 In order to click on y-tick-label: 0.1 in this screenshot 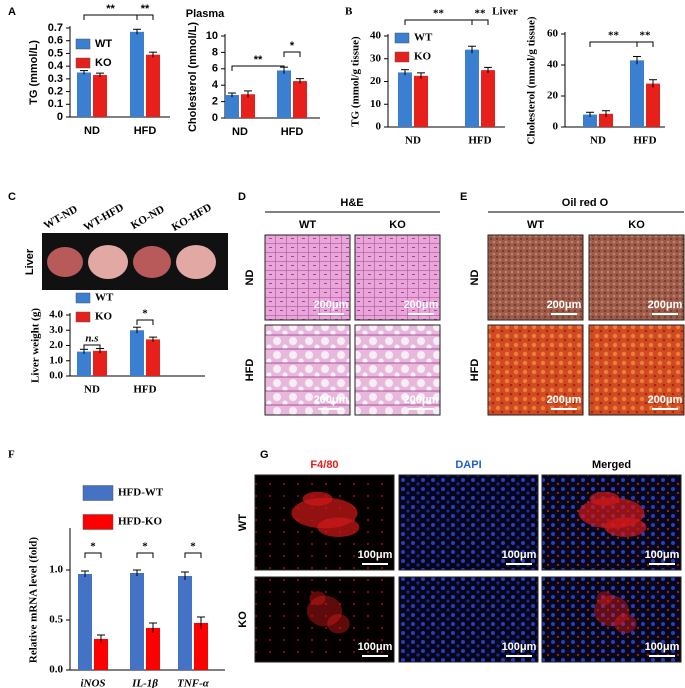, I will do `click(55, 104)`.